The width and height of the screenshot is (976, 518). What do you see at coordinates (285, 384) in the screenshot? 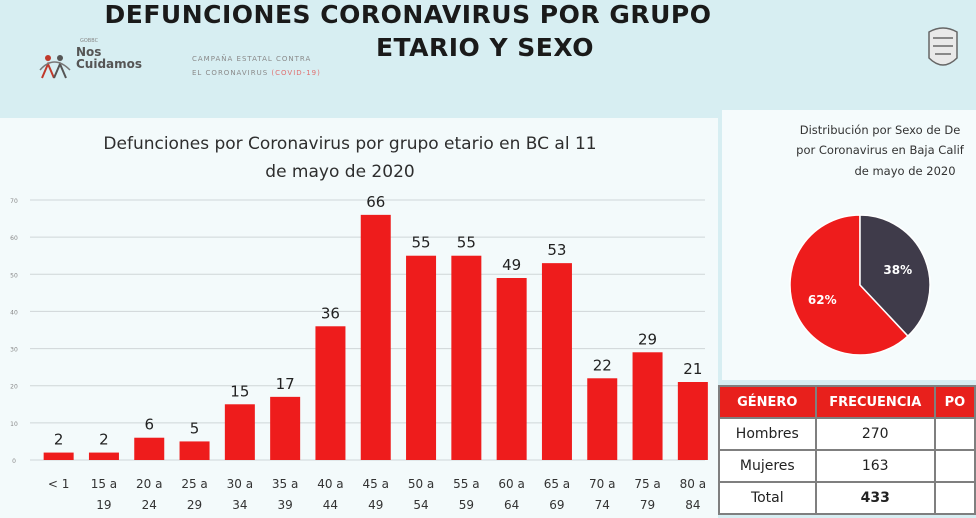
I see `data-label: 17` at bounding box center [285, 384].